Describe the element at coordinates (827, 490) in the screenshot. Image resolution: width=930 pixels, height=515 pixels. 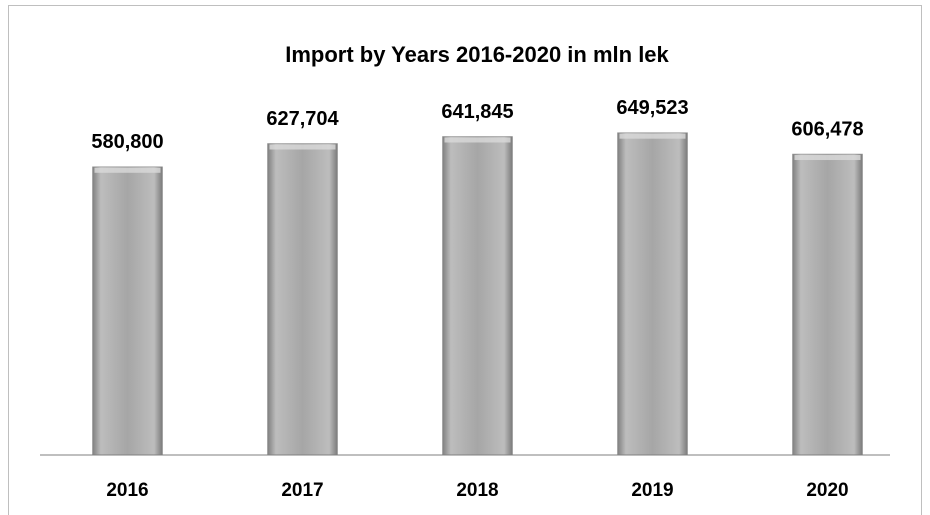
I see `x-tick-label: 2020` at that location.